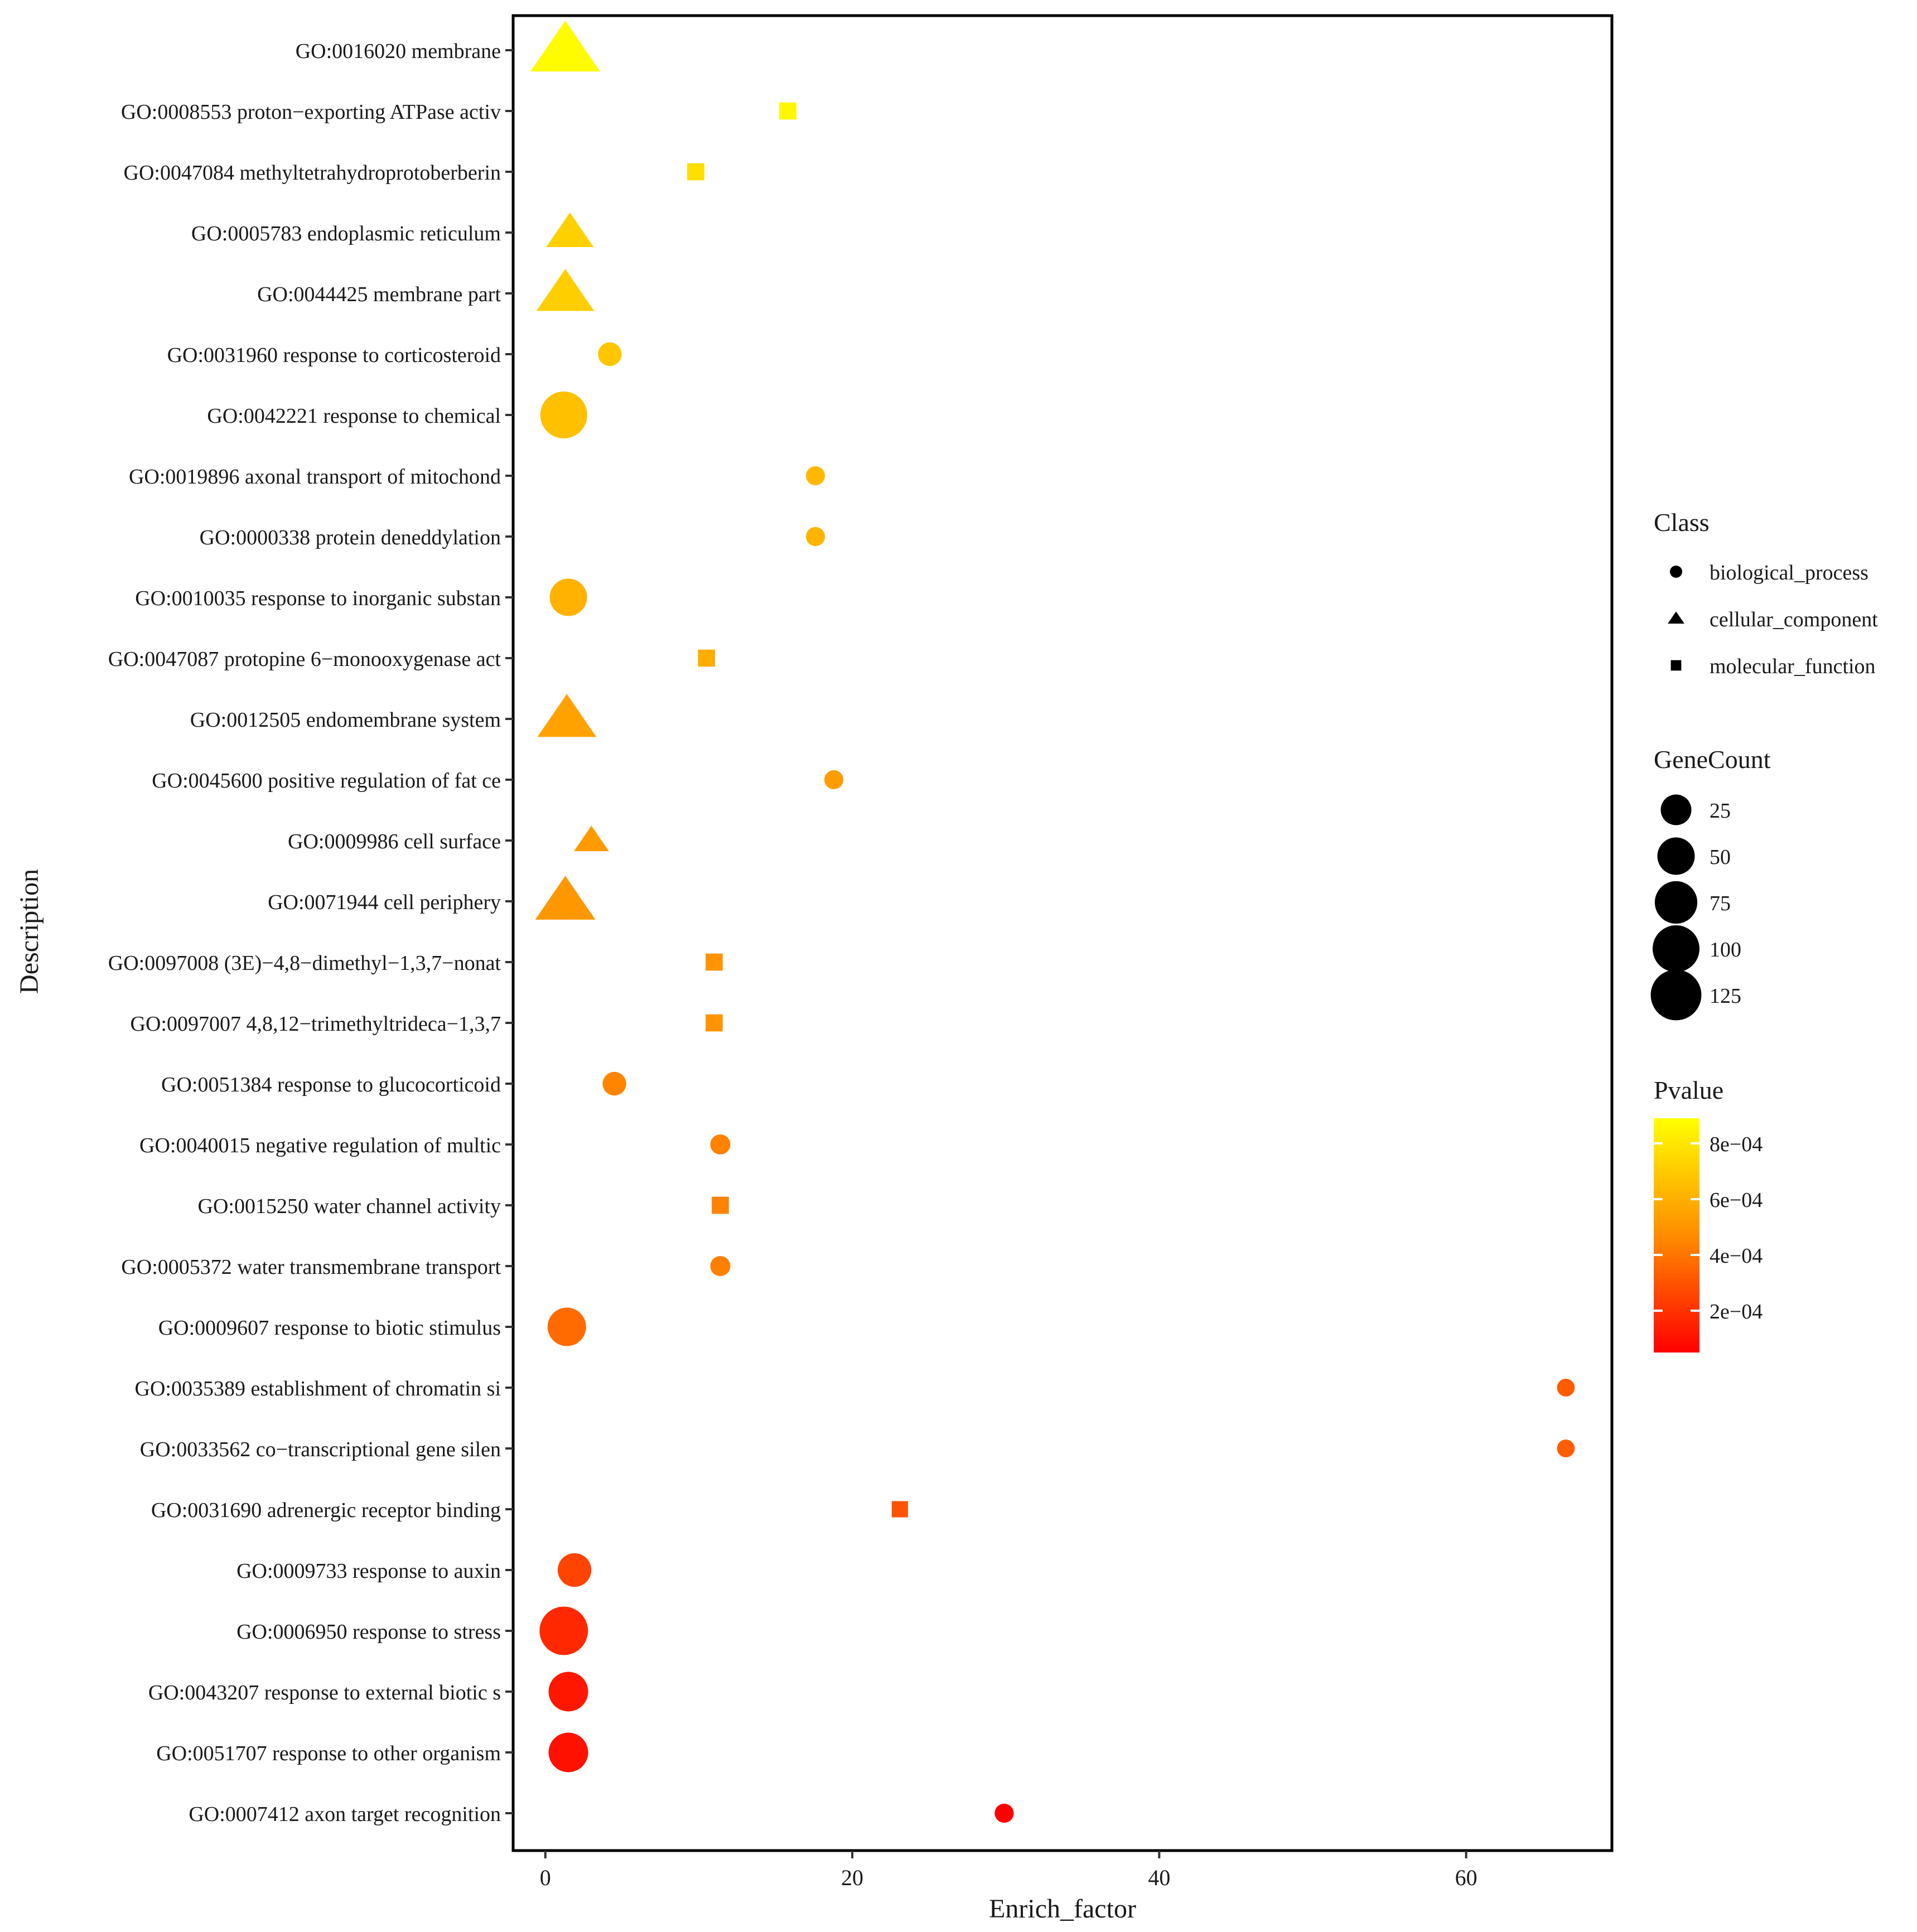 Image resolution: width=1917 pixels, height=1932 pixels. I want to click on y-tick-label: GO:0009733 response to auxin, so click(368, 1571).